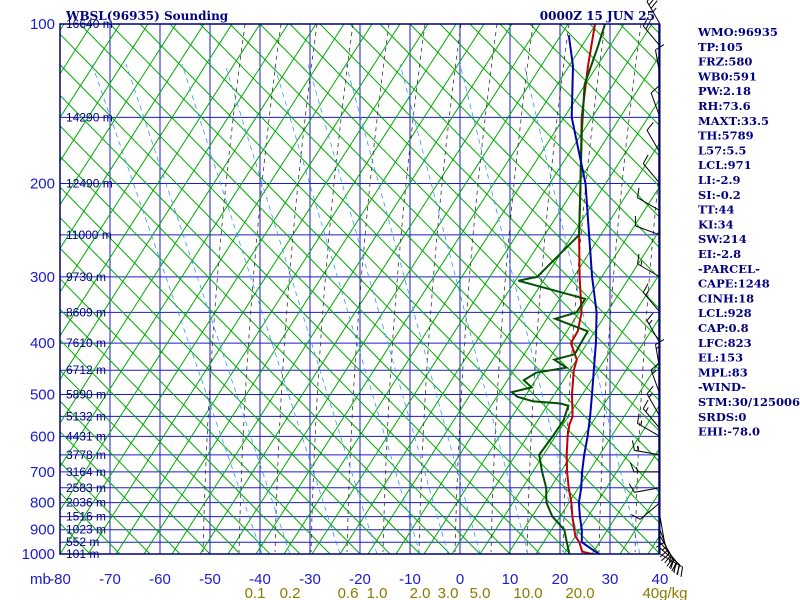  What do you see at coordinates (147, 16) in the screenshot?
I see `station-title: WBSL(96935) Sounding` at bounding box center [147, 16].